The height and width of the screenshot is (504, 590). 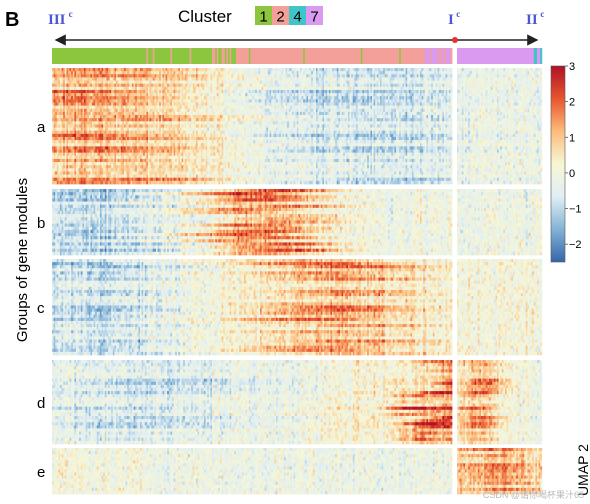 What do you see at coordinates (297, 56) in the screenshot?
I see `cluster-annotation-bar` at bounding box center [297, 56].